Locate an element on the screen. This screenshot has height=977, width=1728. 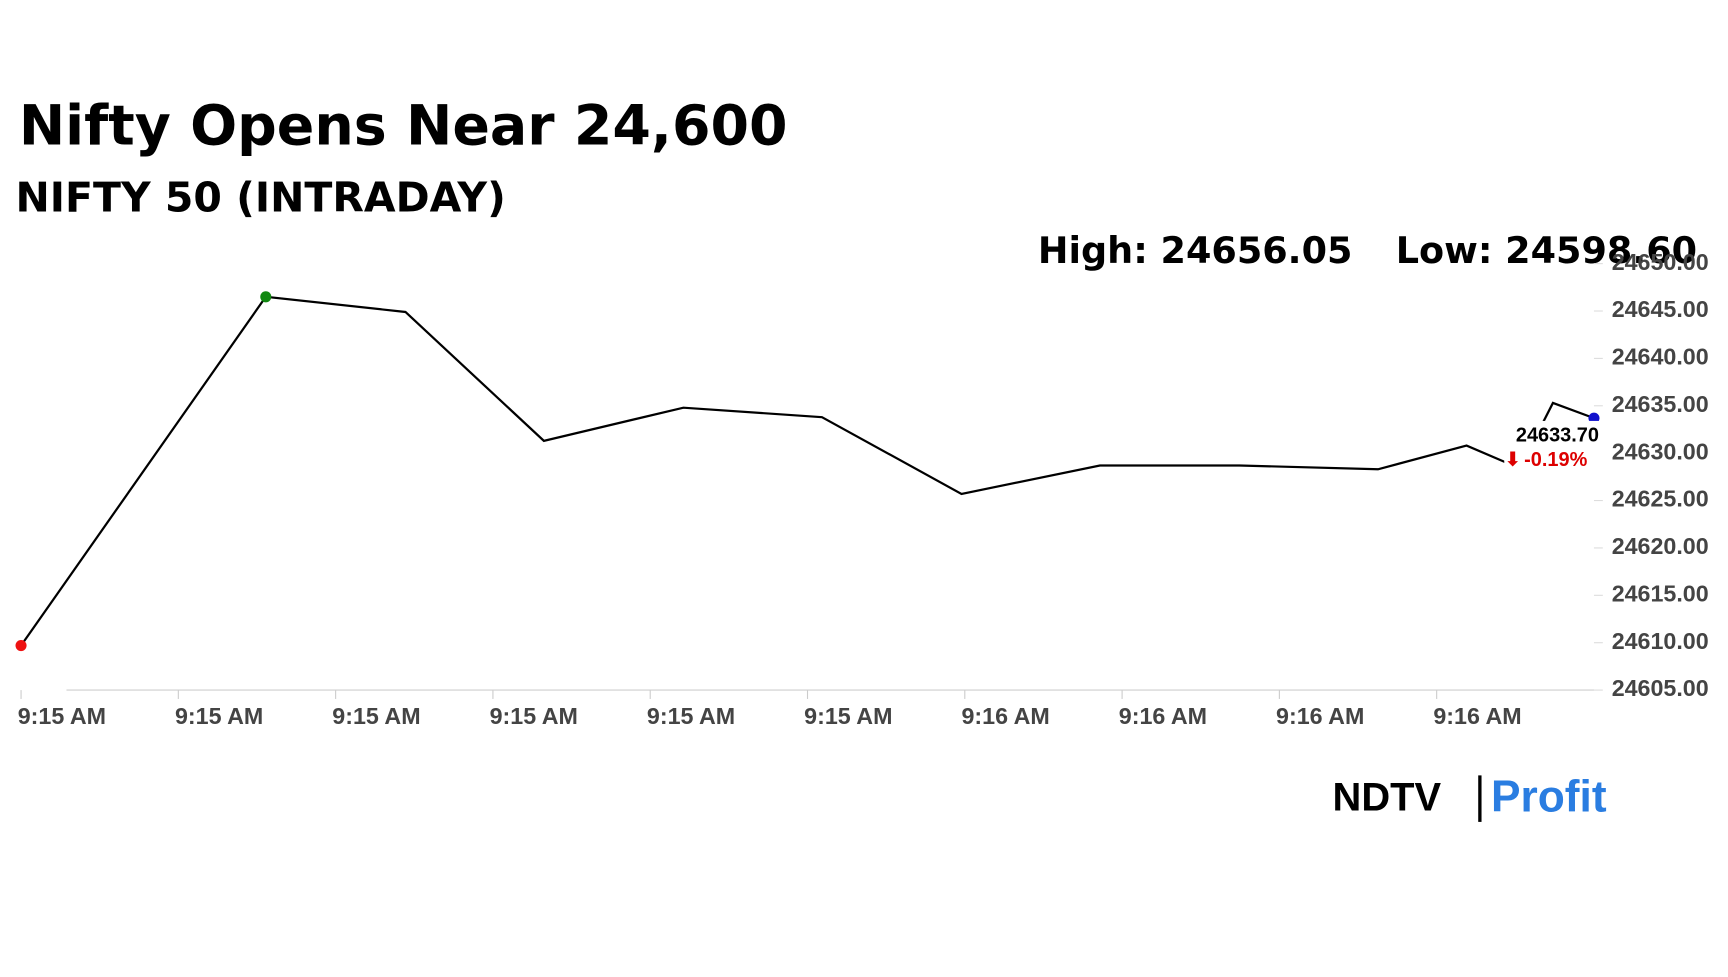
y-tick-label: 24630.00 is located at coordinates (1660, 451).